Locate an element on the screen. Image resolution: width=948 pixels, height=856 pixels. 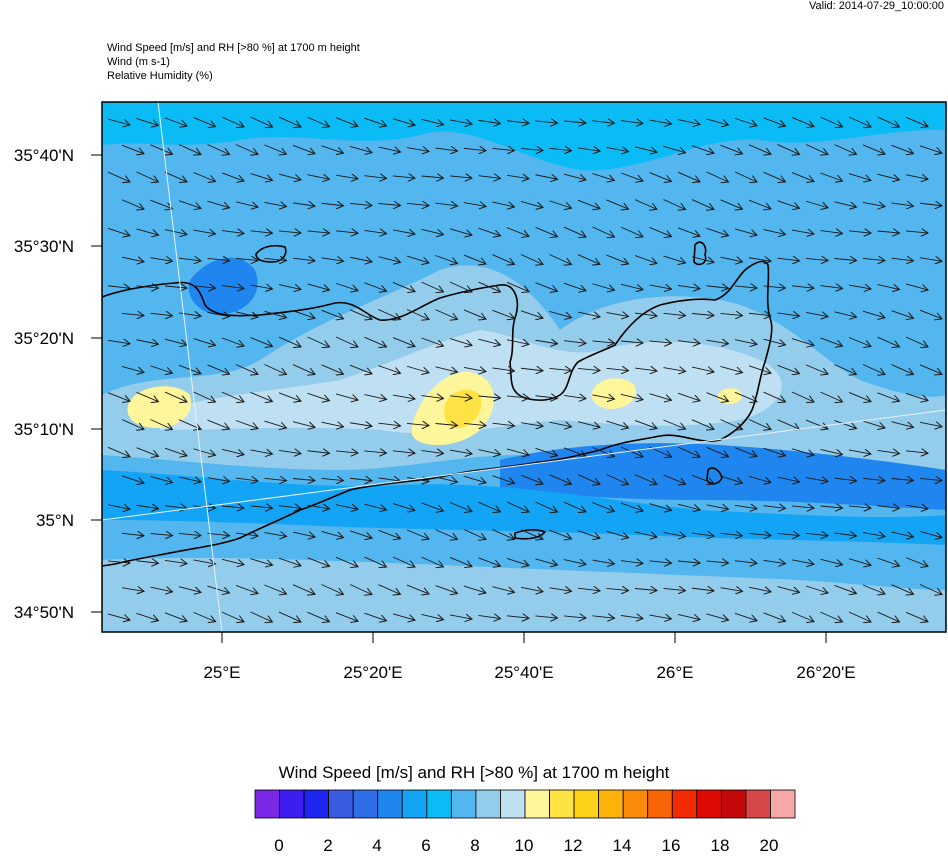
colorbar-tick-label: 12 is located at coordinates (573, 845).